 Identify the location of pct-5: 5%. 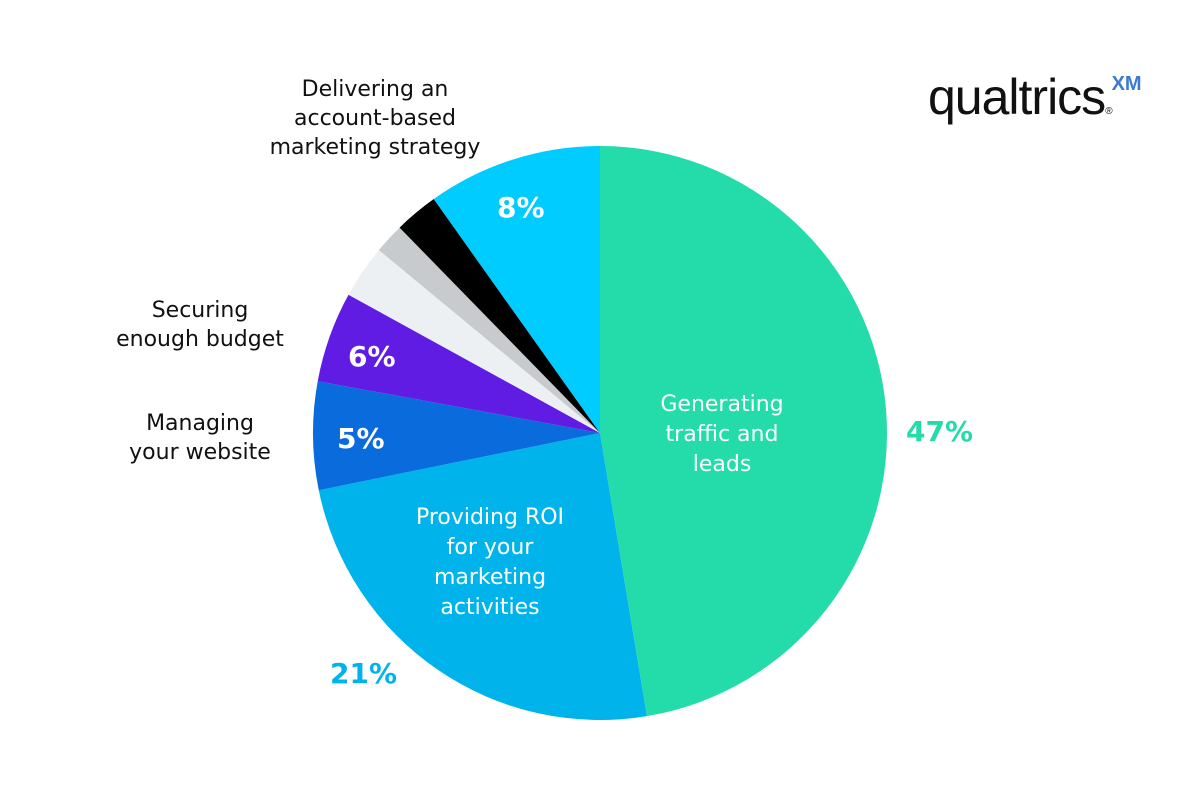
(361, 438).